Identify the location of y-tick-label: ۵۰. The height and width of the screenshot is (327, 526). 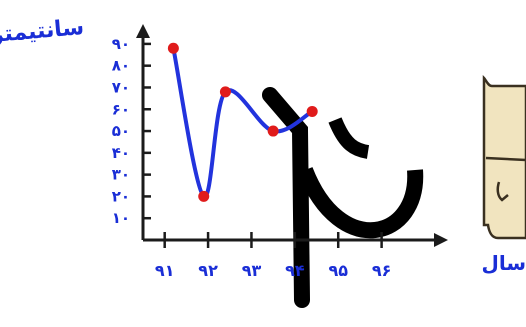
(121, 131).